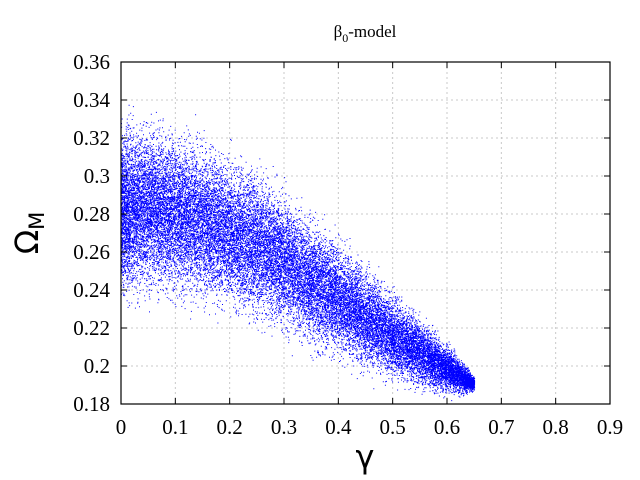  What do you see at coordinates (284, 427) in the screenshot?
I see `x-tick-label: 0.3` at bounding box center [284, 427].